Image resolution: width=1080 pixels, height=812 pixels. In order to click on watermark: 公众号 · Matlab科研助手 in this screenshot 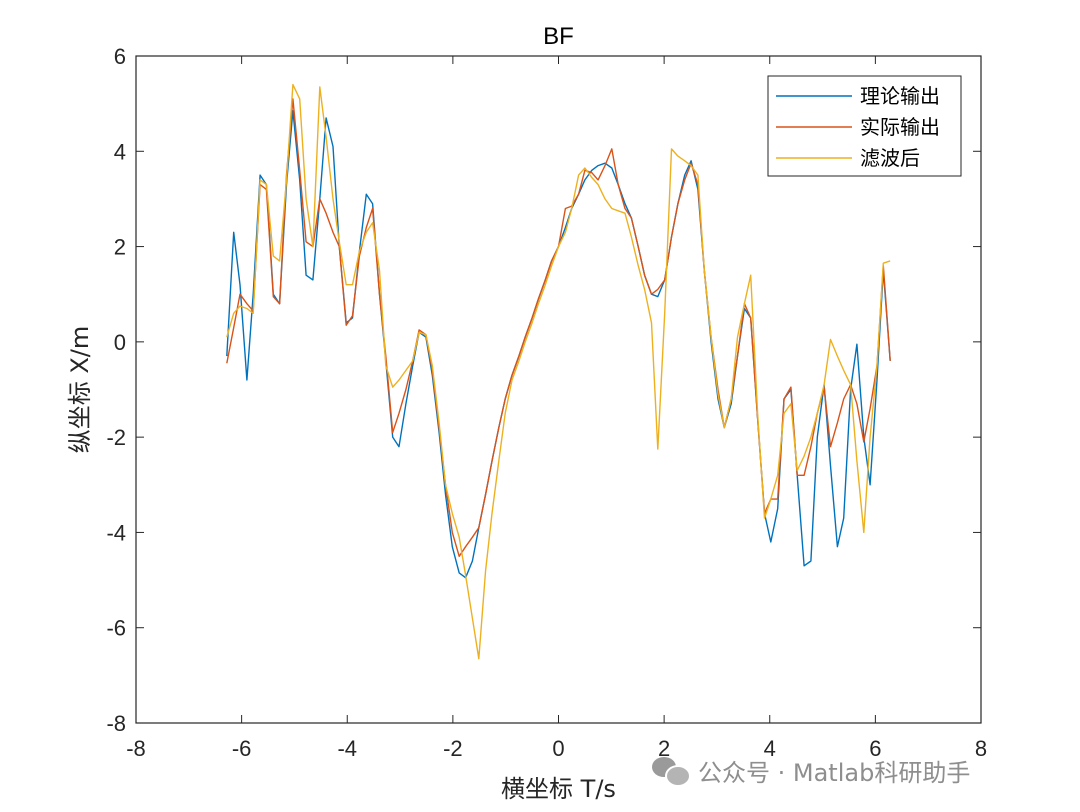, I will do `click(811, 770)`.